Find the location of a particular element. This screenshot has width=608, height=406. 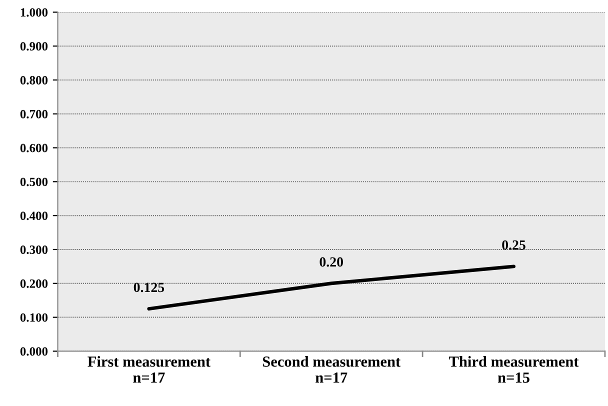

x-tick-label: First measurement n=17 is located at coordinates (149, 369).